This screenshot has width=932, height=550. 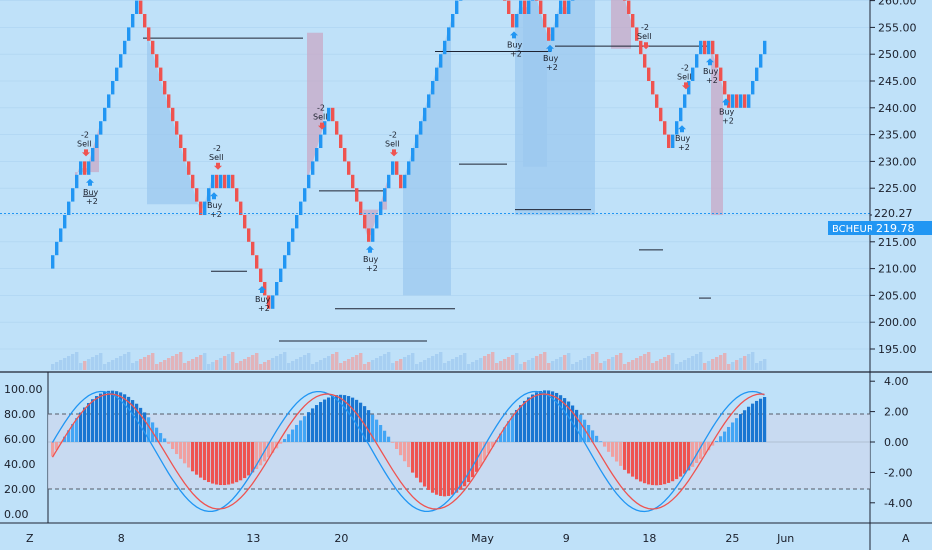 I want to click on signal-label: Sell, so click(x=392, y=143).